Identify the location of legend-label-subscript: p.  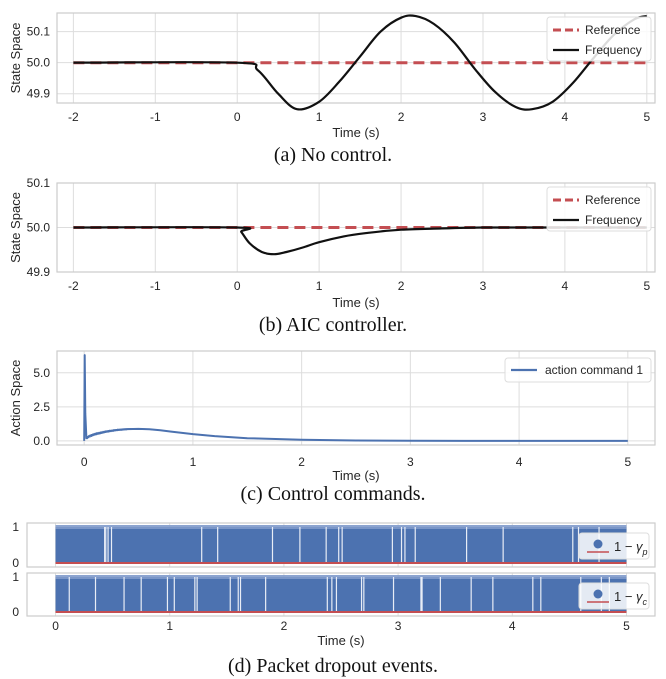
(645, 552).